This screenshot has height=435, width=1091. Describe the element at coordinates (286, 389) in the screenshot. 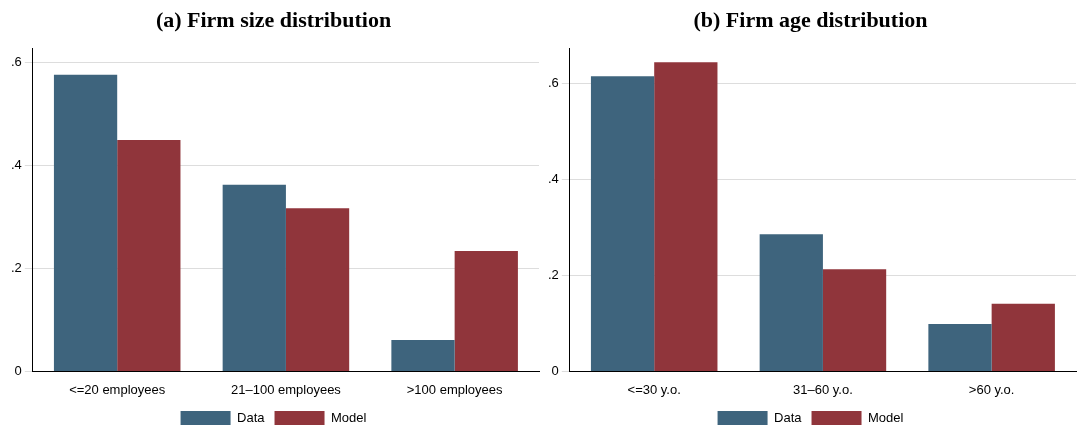

I see `x-tick-label: 21–100 employees` at that location.